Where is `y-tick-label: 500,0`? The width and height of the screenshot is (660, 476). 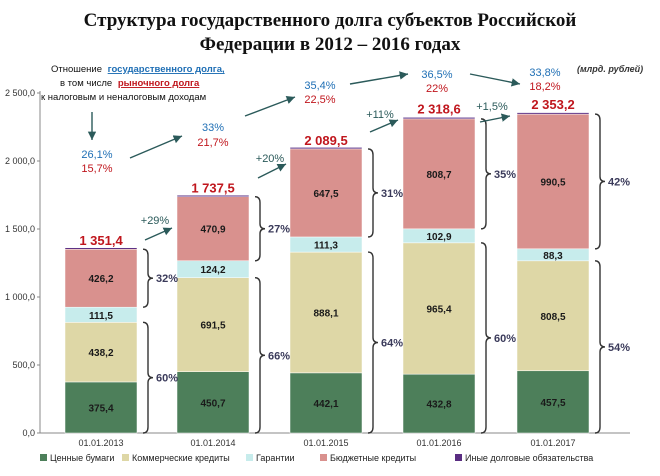
y-tick-label: 500,0 is located at coordinates (23, 365).